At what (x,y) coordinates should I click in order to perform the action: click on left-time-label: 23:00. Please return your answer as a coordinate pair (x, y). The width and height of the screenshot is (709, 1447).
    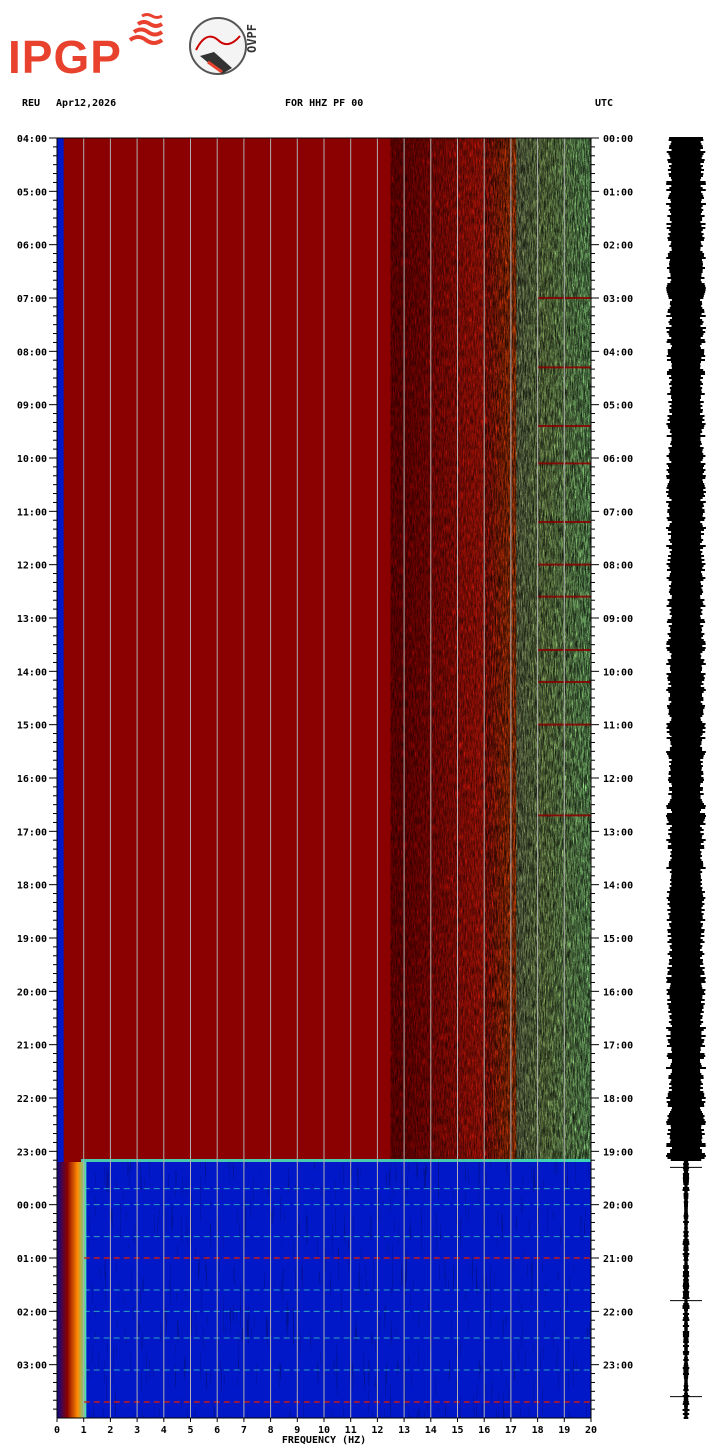
    Looking at the image, I should click on (32, 1152).